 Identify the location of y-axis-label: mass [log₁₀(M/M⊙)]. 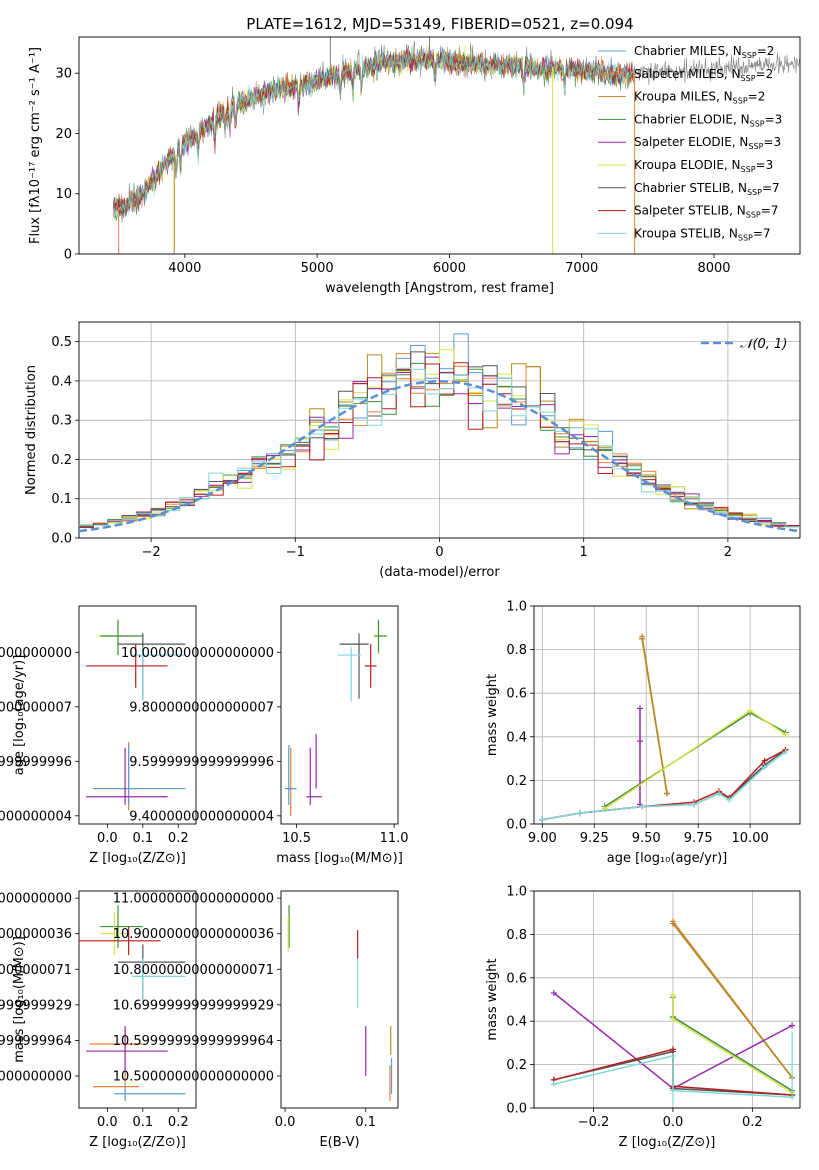
(19, 999).